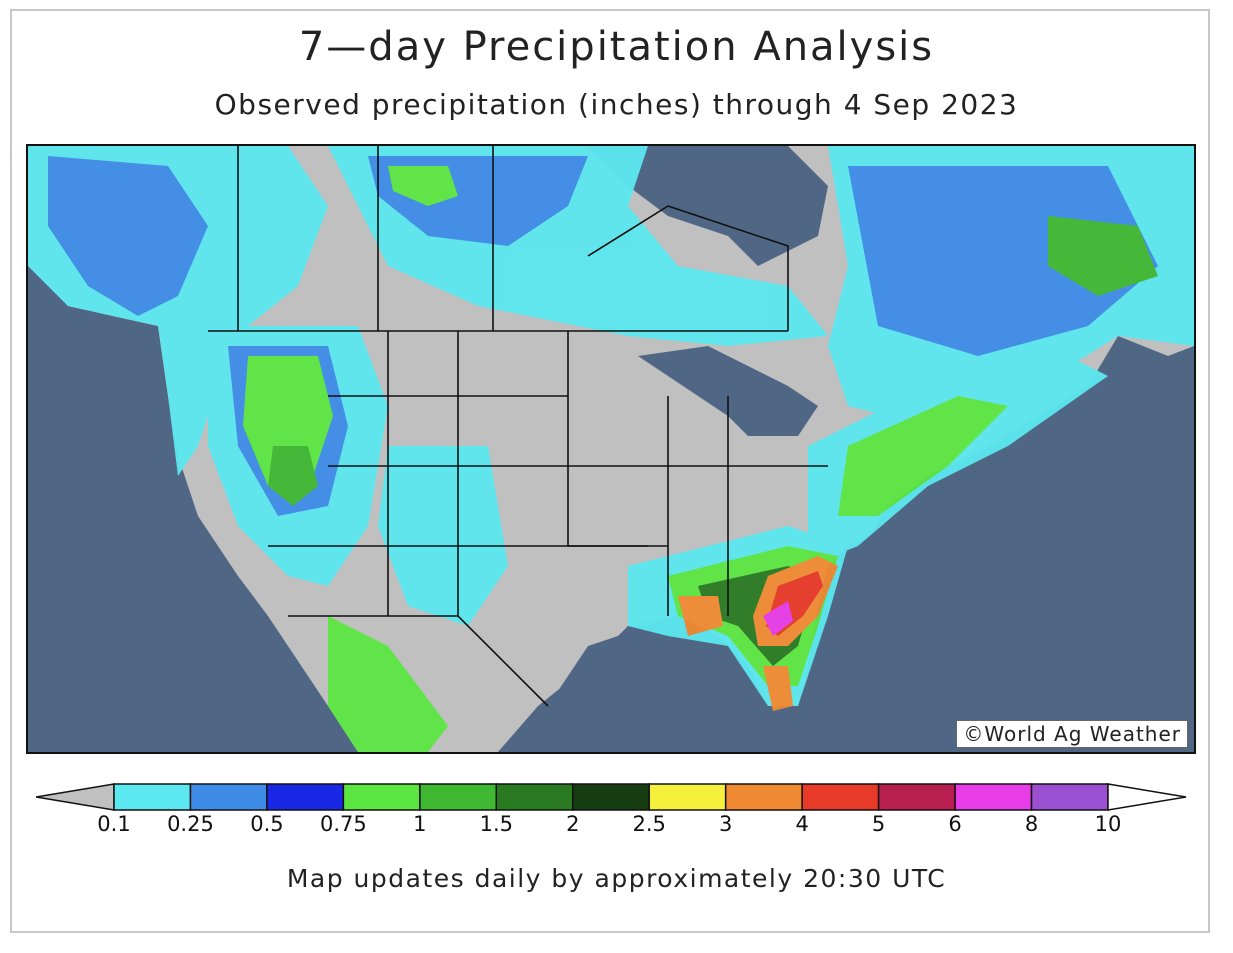 The width and height of the screenshot is (1233, 953). What do you see at coordinates (649, 824) in the screenshot?
I see `legend-tick-label: 2.5` at bounding box center [649, 824].